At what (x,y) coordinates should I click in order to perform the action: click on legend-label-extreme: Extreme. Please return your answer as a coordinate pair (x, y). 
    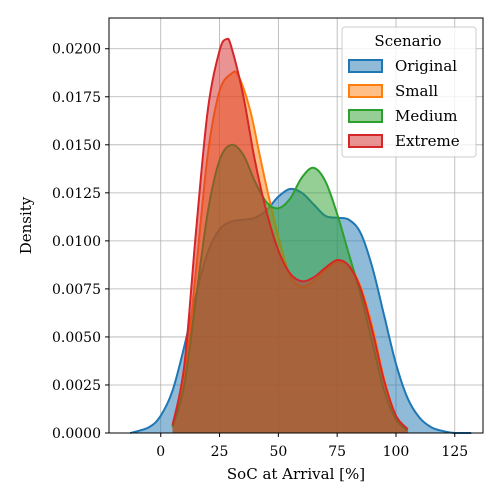
    Looking at the image, I should click on (427, 141).